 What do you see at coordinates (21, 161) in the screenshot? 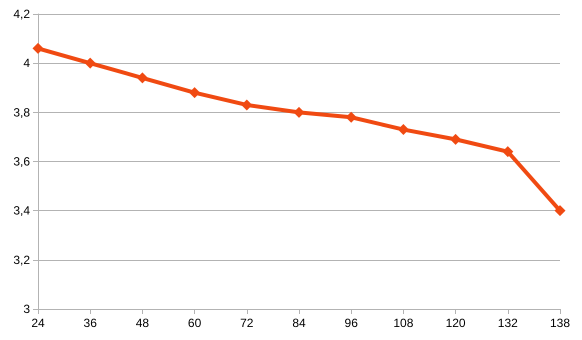
I see `y-tick-label: 3,6` at bounding box center [21, 161].